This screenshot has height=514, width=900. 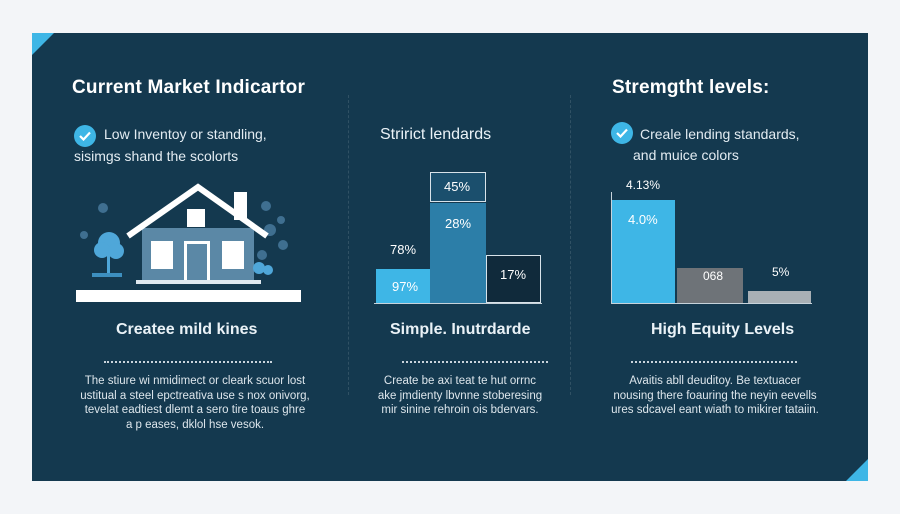 What do you see at coordinates (686, 155) in the screenshot?
I see `col3-check-text-2: and muice colors` at bounding box center [686, 155].